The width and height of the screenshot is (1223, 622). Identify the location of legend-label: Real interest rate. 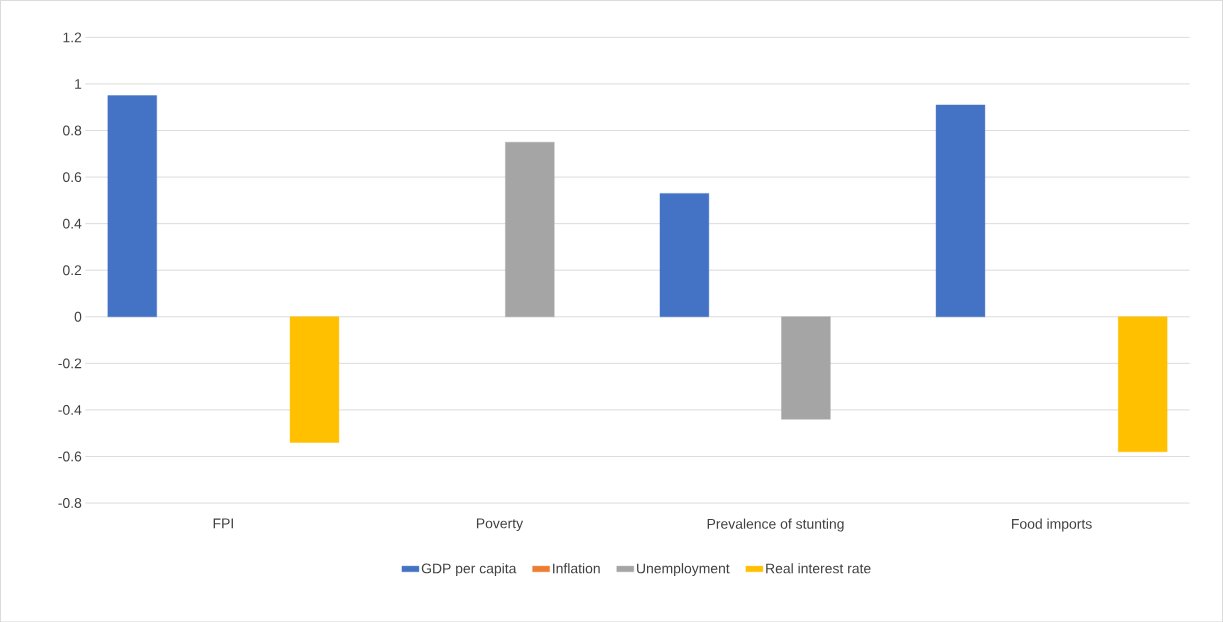
(818, 568).